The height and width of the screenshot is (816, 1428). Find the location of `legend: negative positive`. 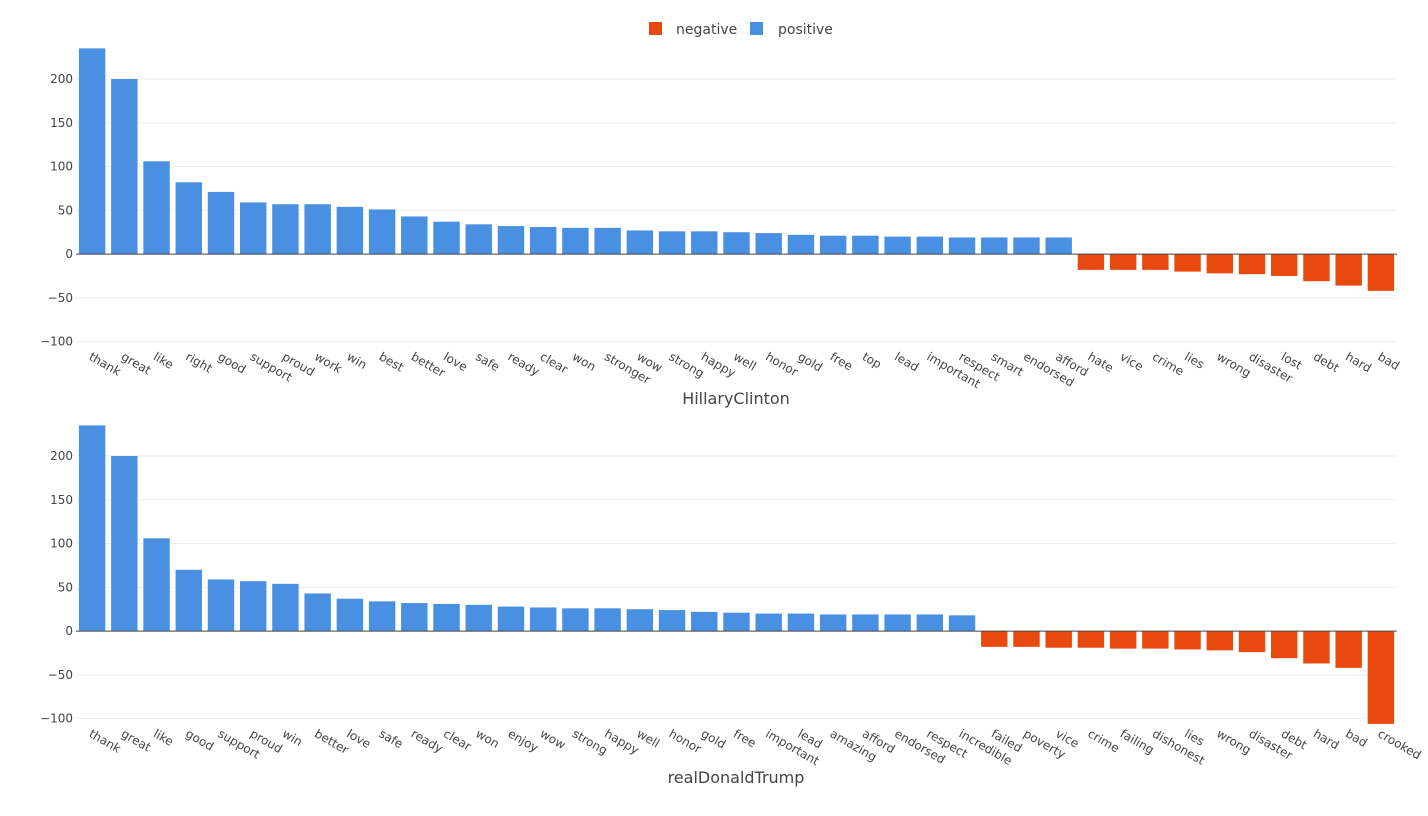

legend: negative positive is located at coordinates (741, 30).